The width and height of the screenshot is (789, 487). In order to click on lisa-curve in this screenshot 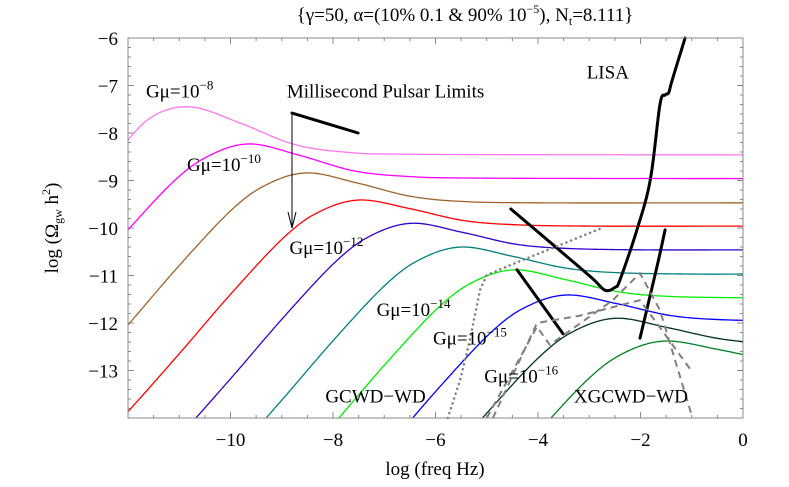, I will do `click(598, 164)`.